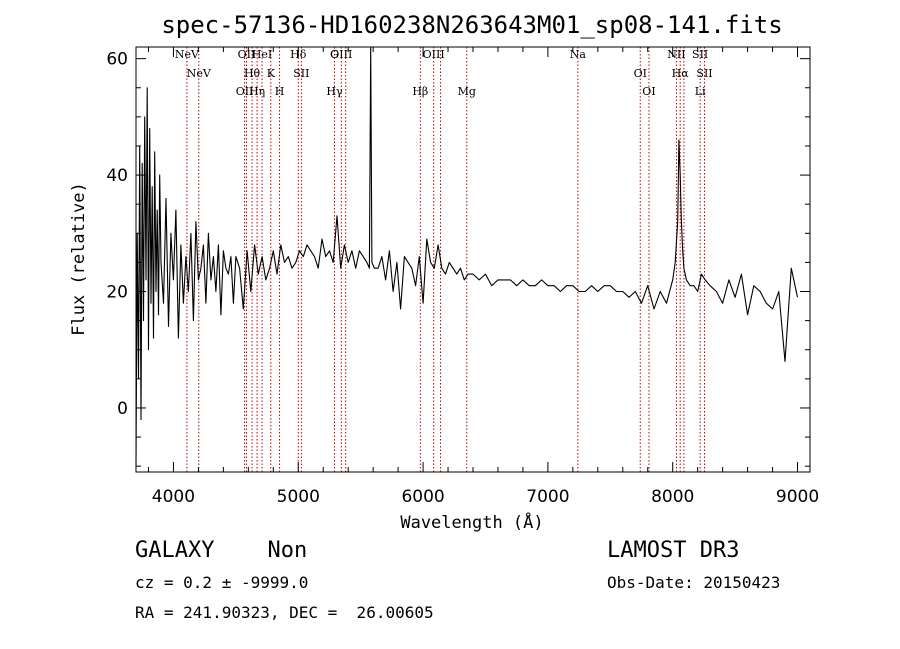  I want to click on x-tick-label: 9000, so click(797, 497).